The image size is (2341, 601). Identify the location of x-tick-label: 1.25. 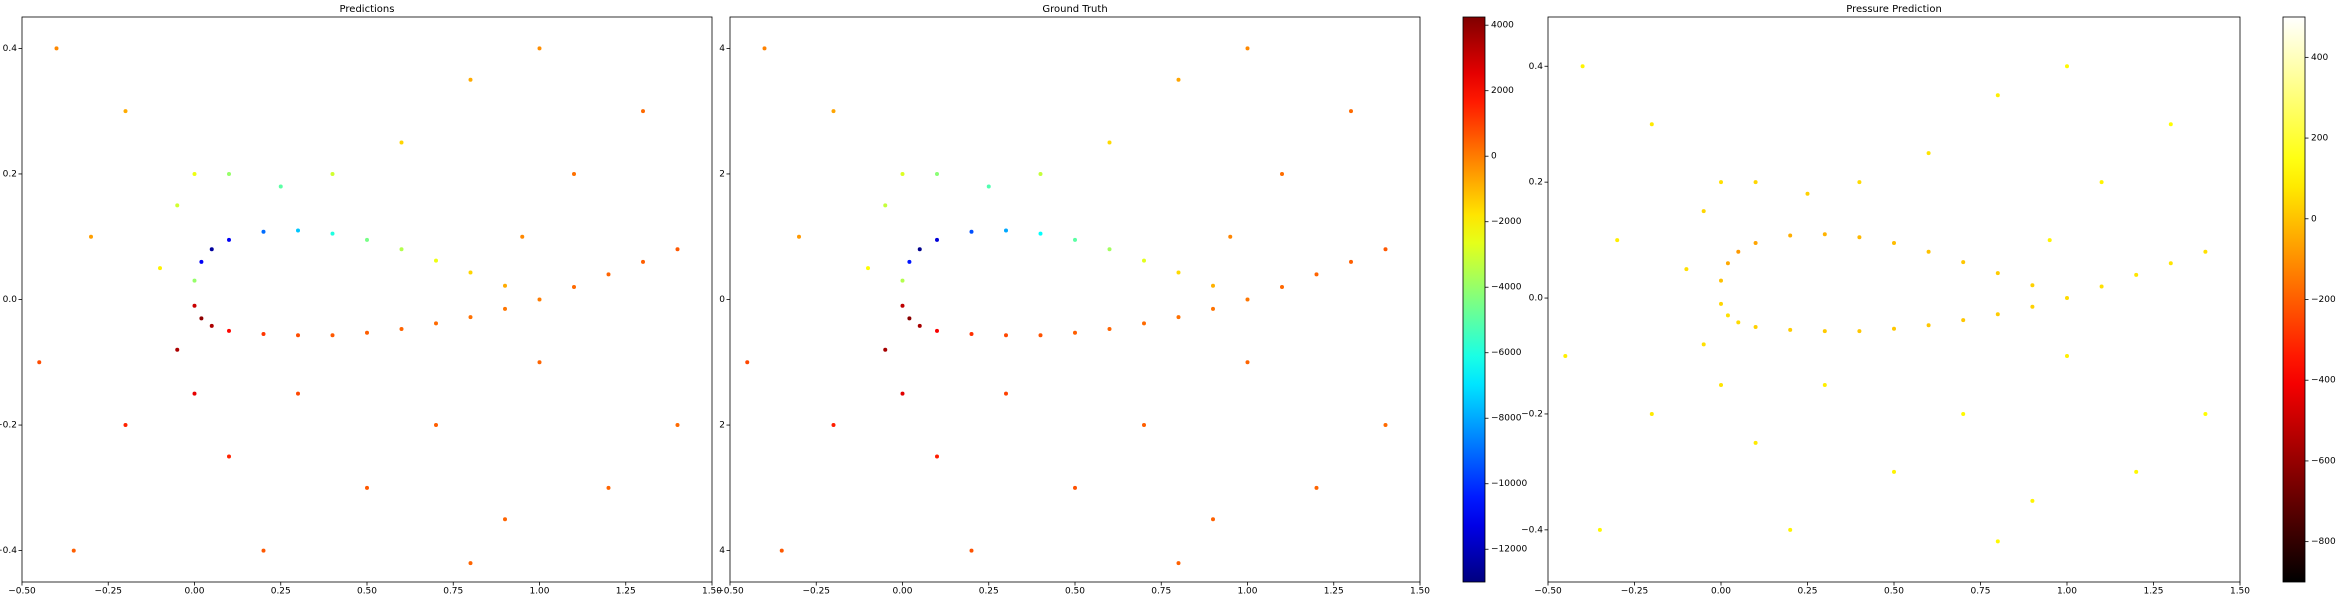
(626, 592).